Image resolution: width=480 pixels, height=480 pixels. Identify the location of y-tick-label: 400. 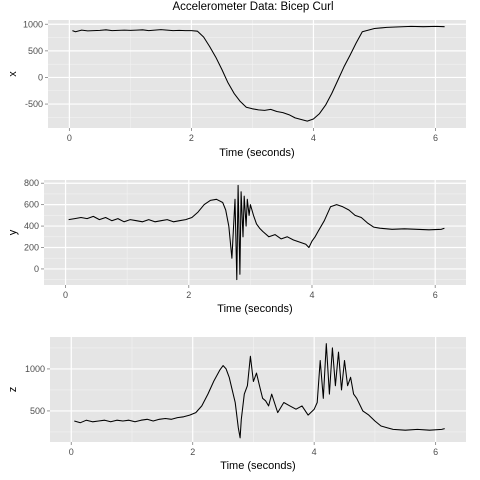
(31, 226).